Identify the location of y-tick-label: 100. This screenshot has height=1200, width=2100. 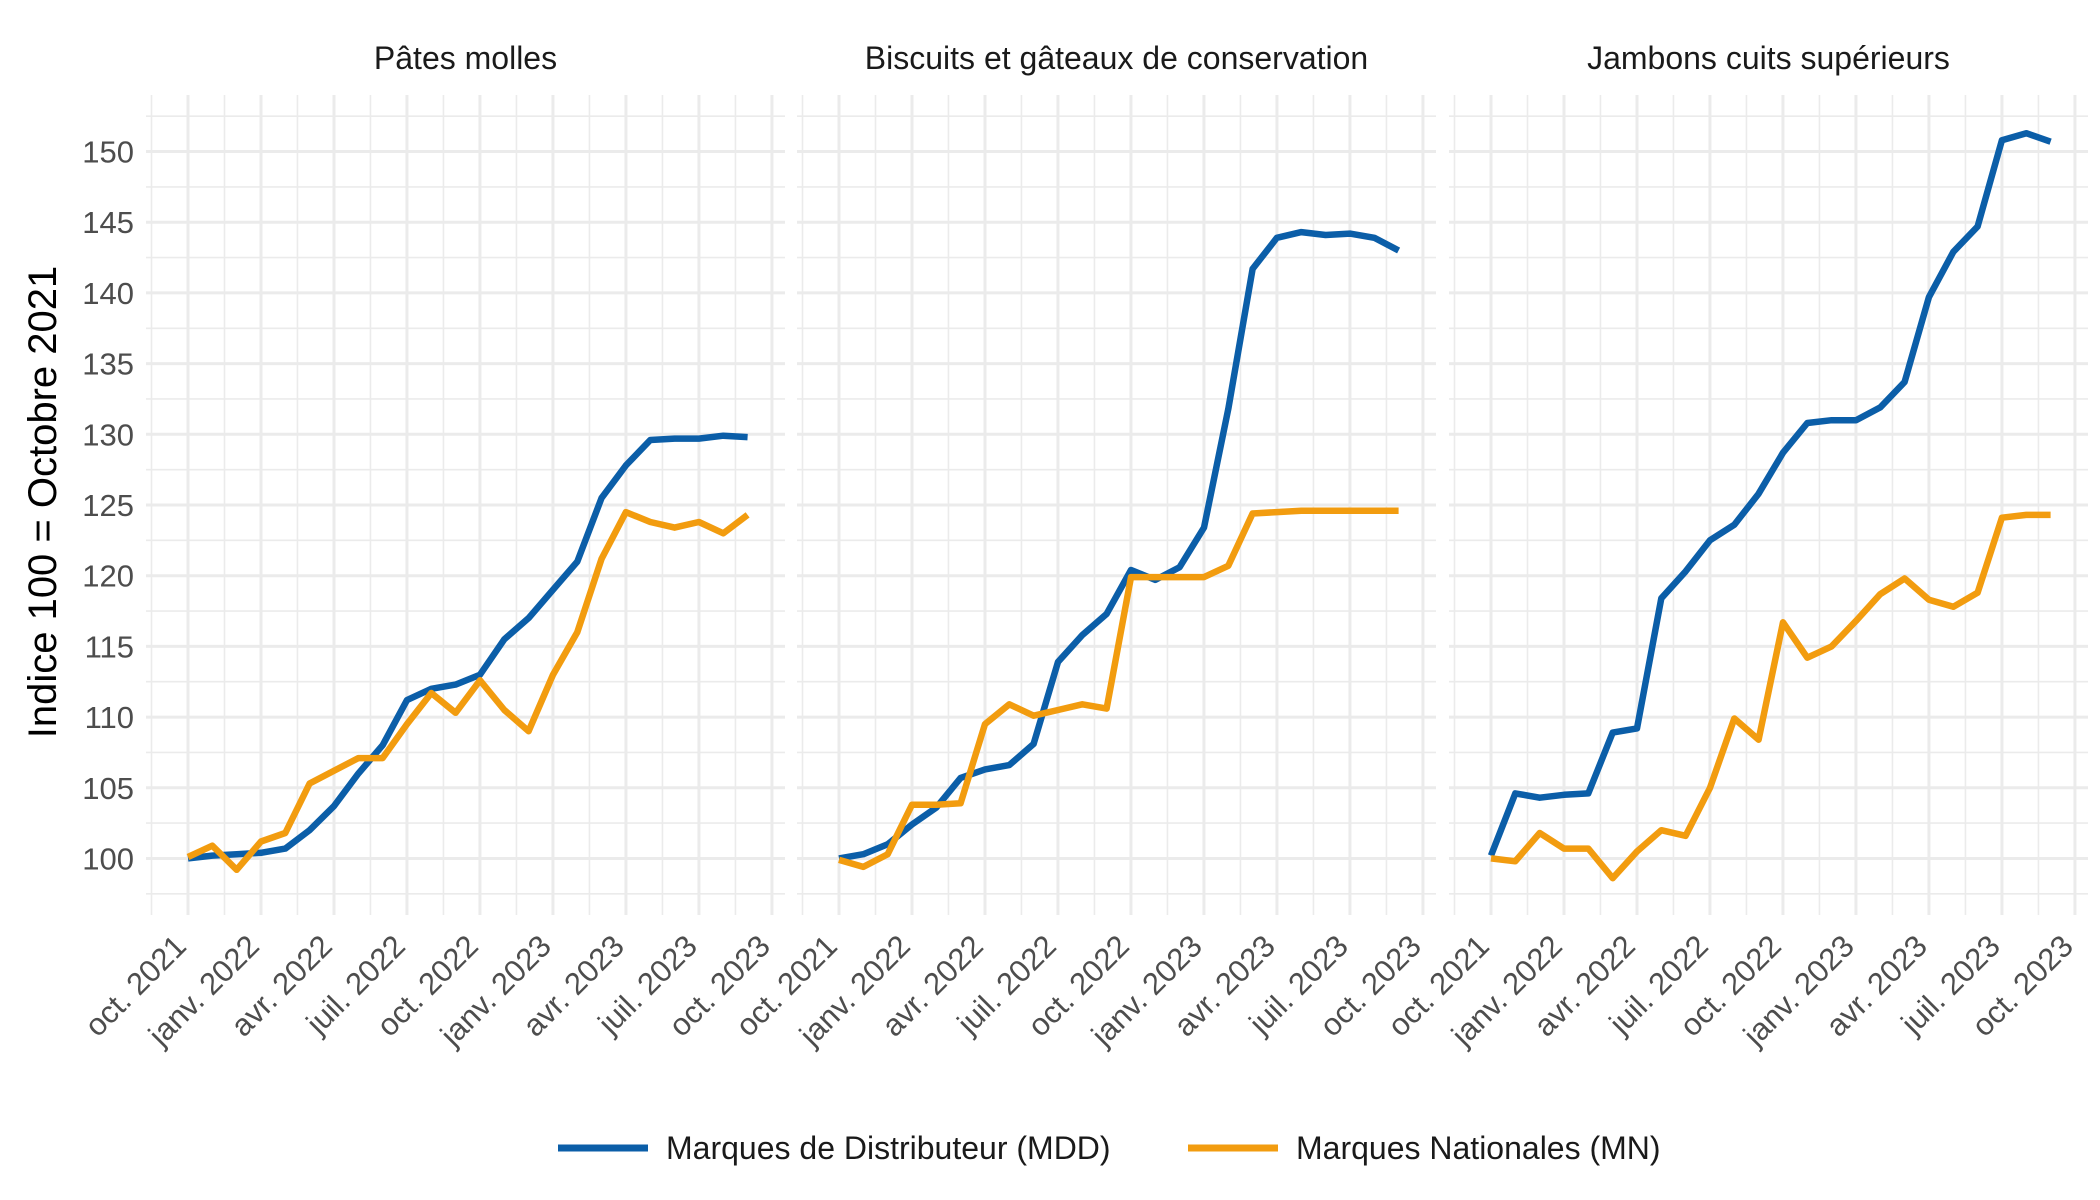
(108, 858).